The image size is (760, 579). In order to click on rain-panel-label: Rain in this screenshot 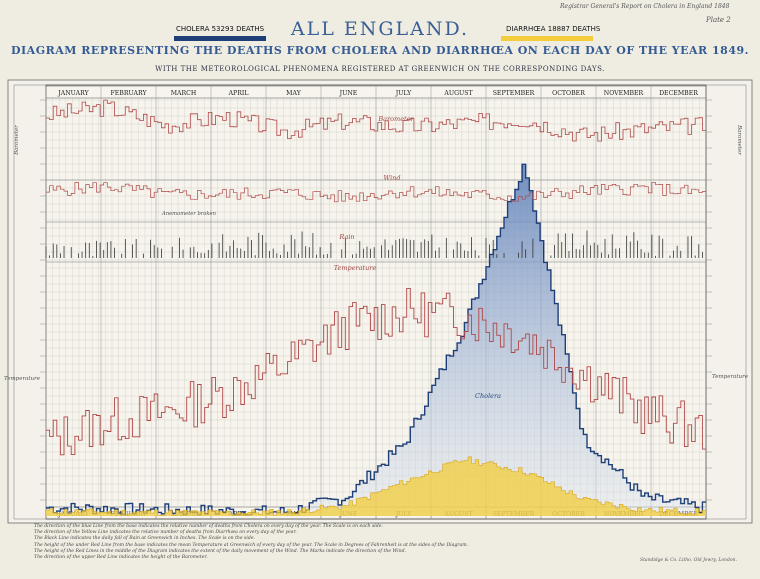, I will do `click(346, 237)`.